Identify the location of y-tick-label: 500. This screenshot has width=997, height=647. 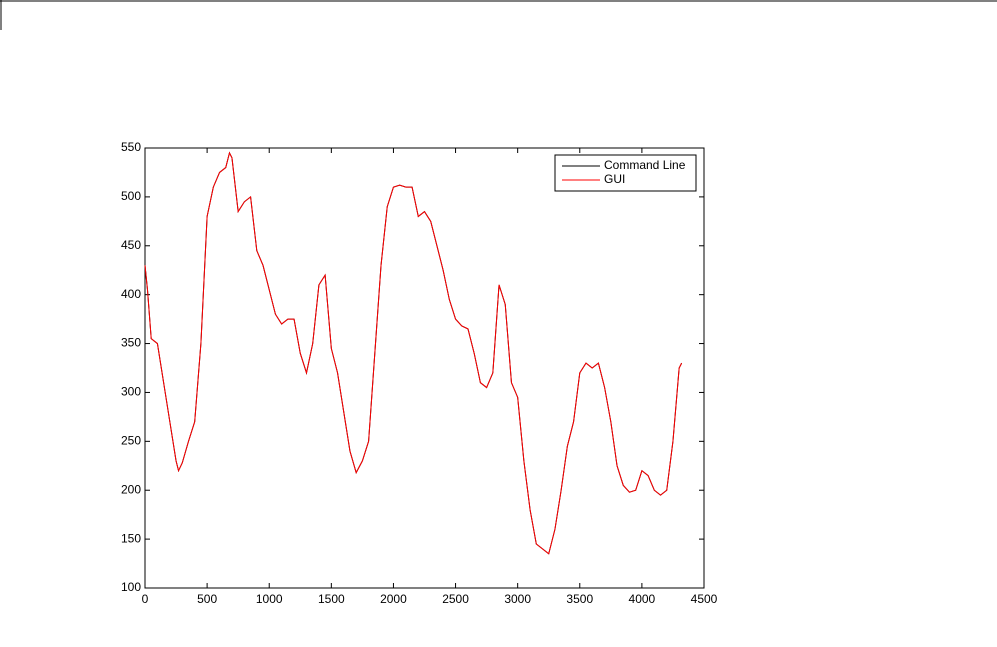
(131, 196).